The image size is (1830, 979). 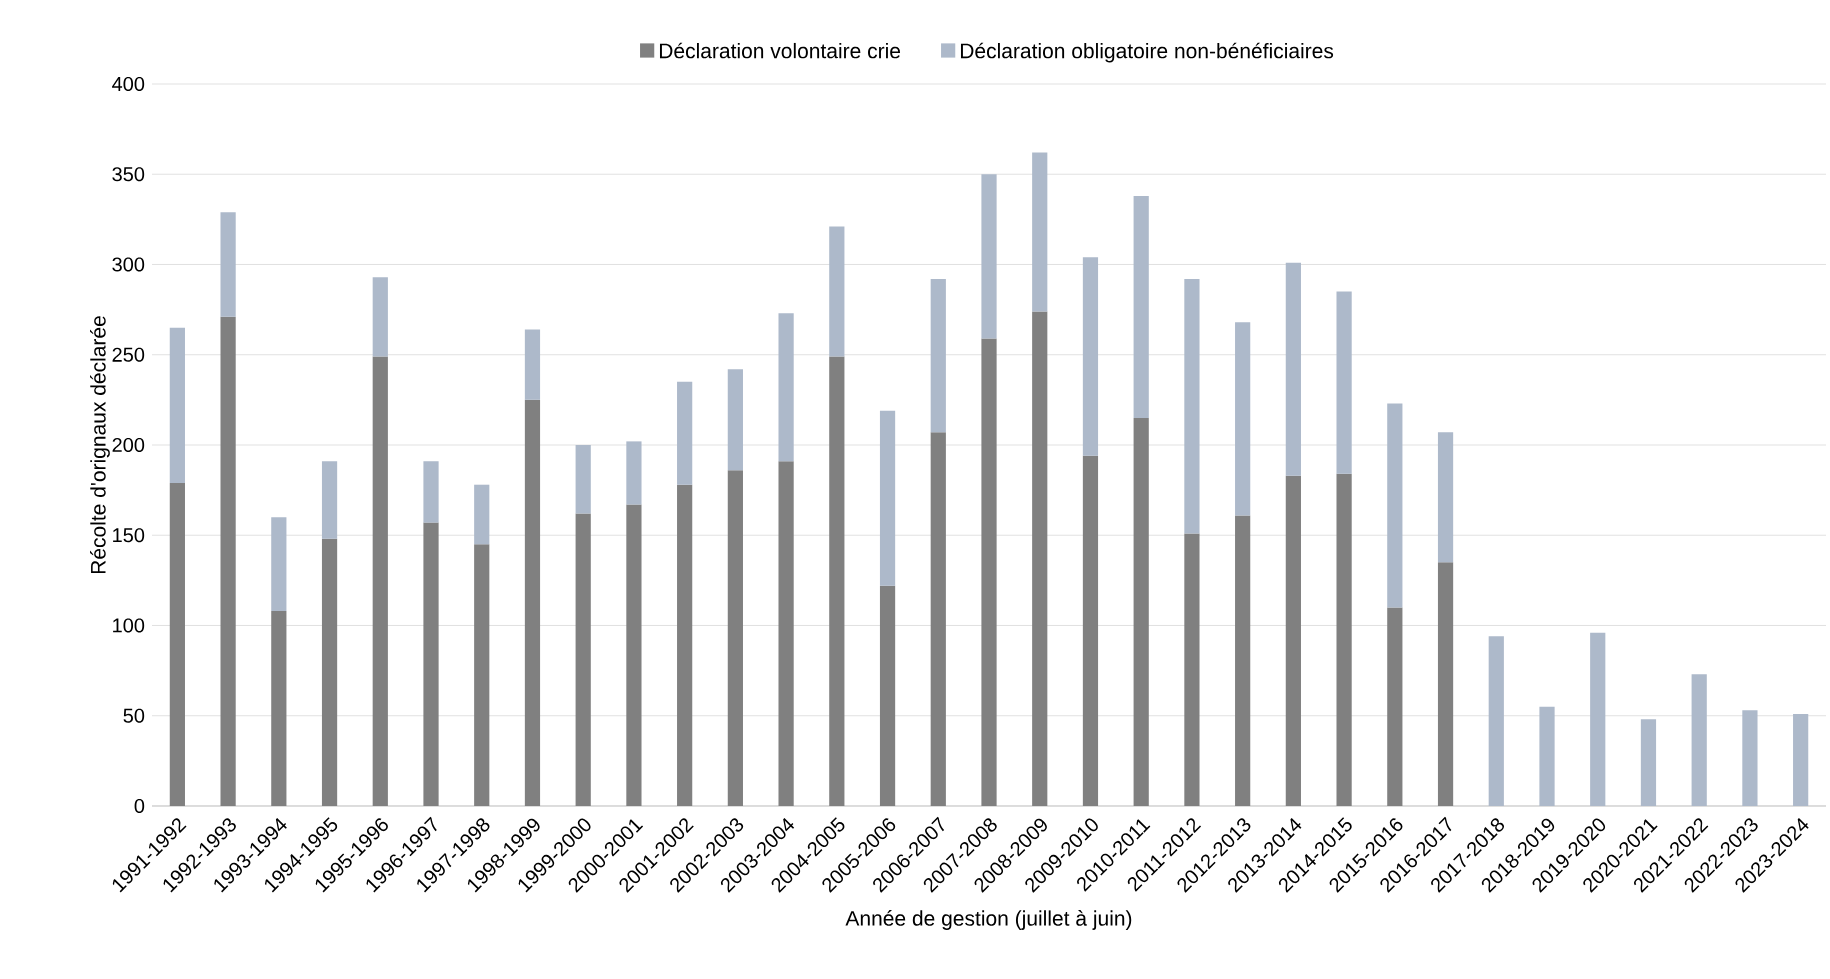 I want to click on x-axis-title: Année de gestion (juillet à juin), so click(x=988, y=920).